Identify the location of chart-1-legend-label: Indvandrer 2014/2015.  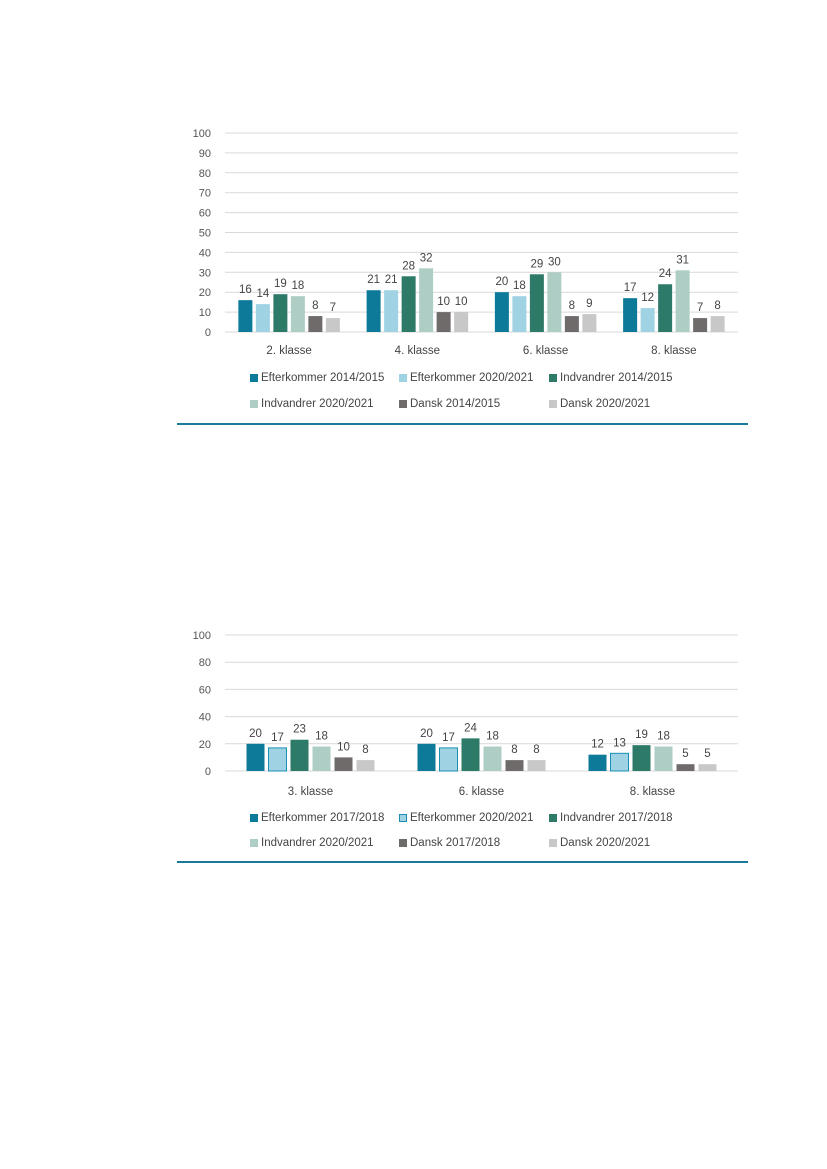
(616, 378).